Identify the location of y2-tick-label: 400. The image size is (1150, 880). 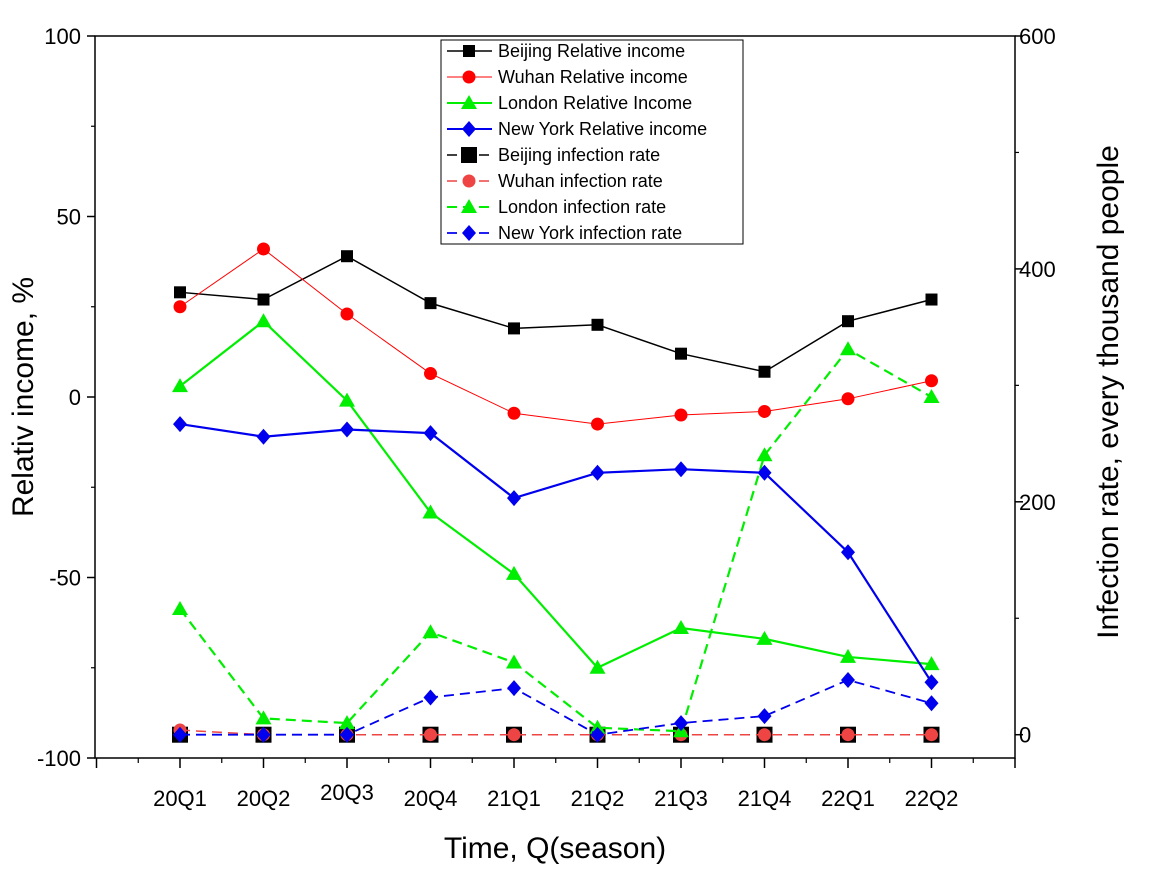
(1037, 269).